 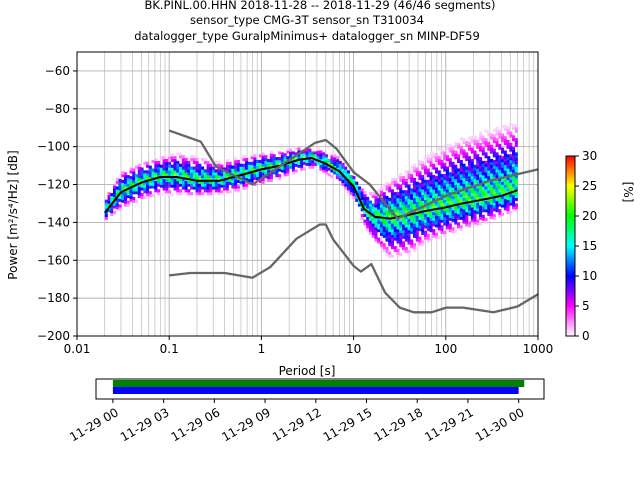 What do you see at coordinates (53, 147) in the screenshot?
I see `y-tick-label: −100` at bounding box center [53, 147].